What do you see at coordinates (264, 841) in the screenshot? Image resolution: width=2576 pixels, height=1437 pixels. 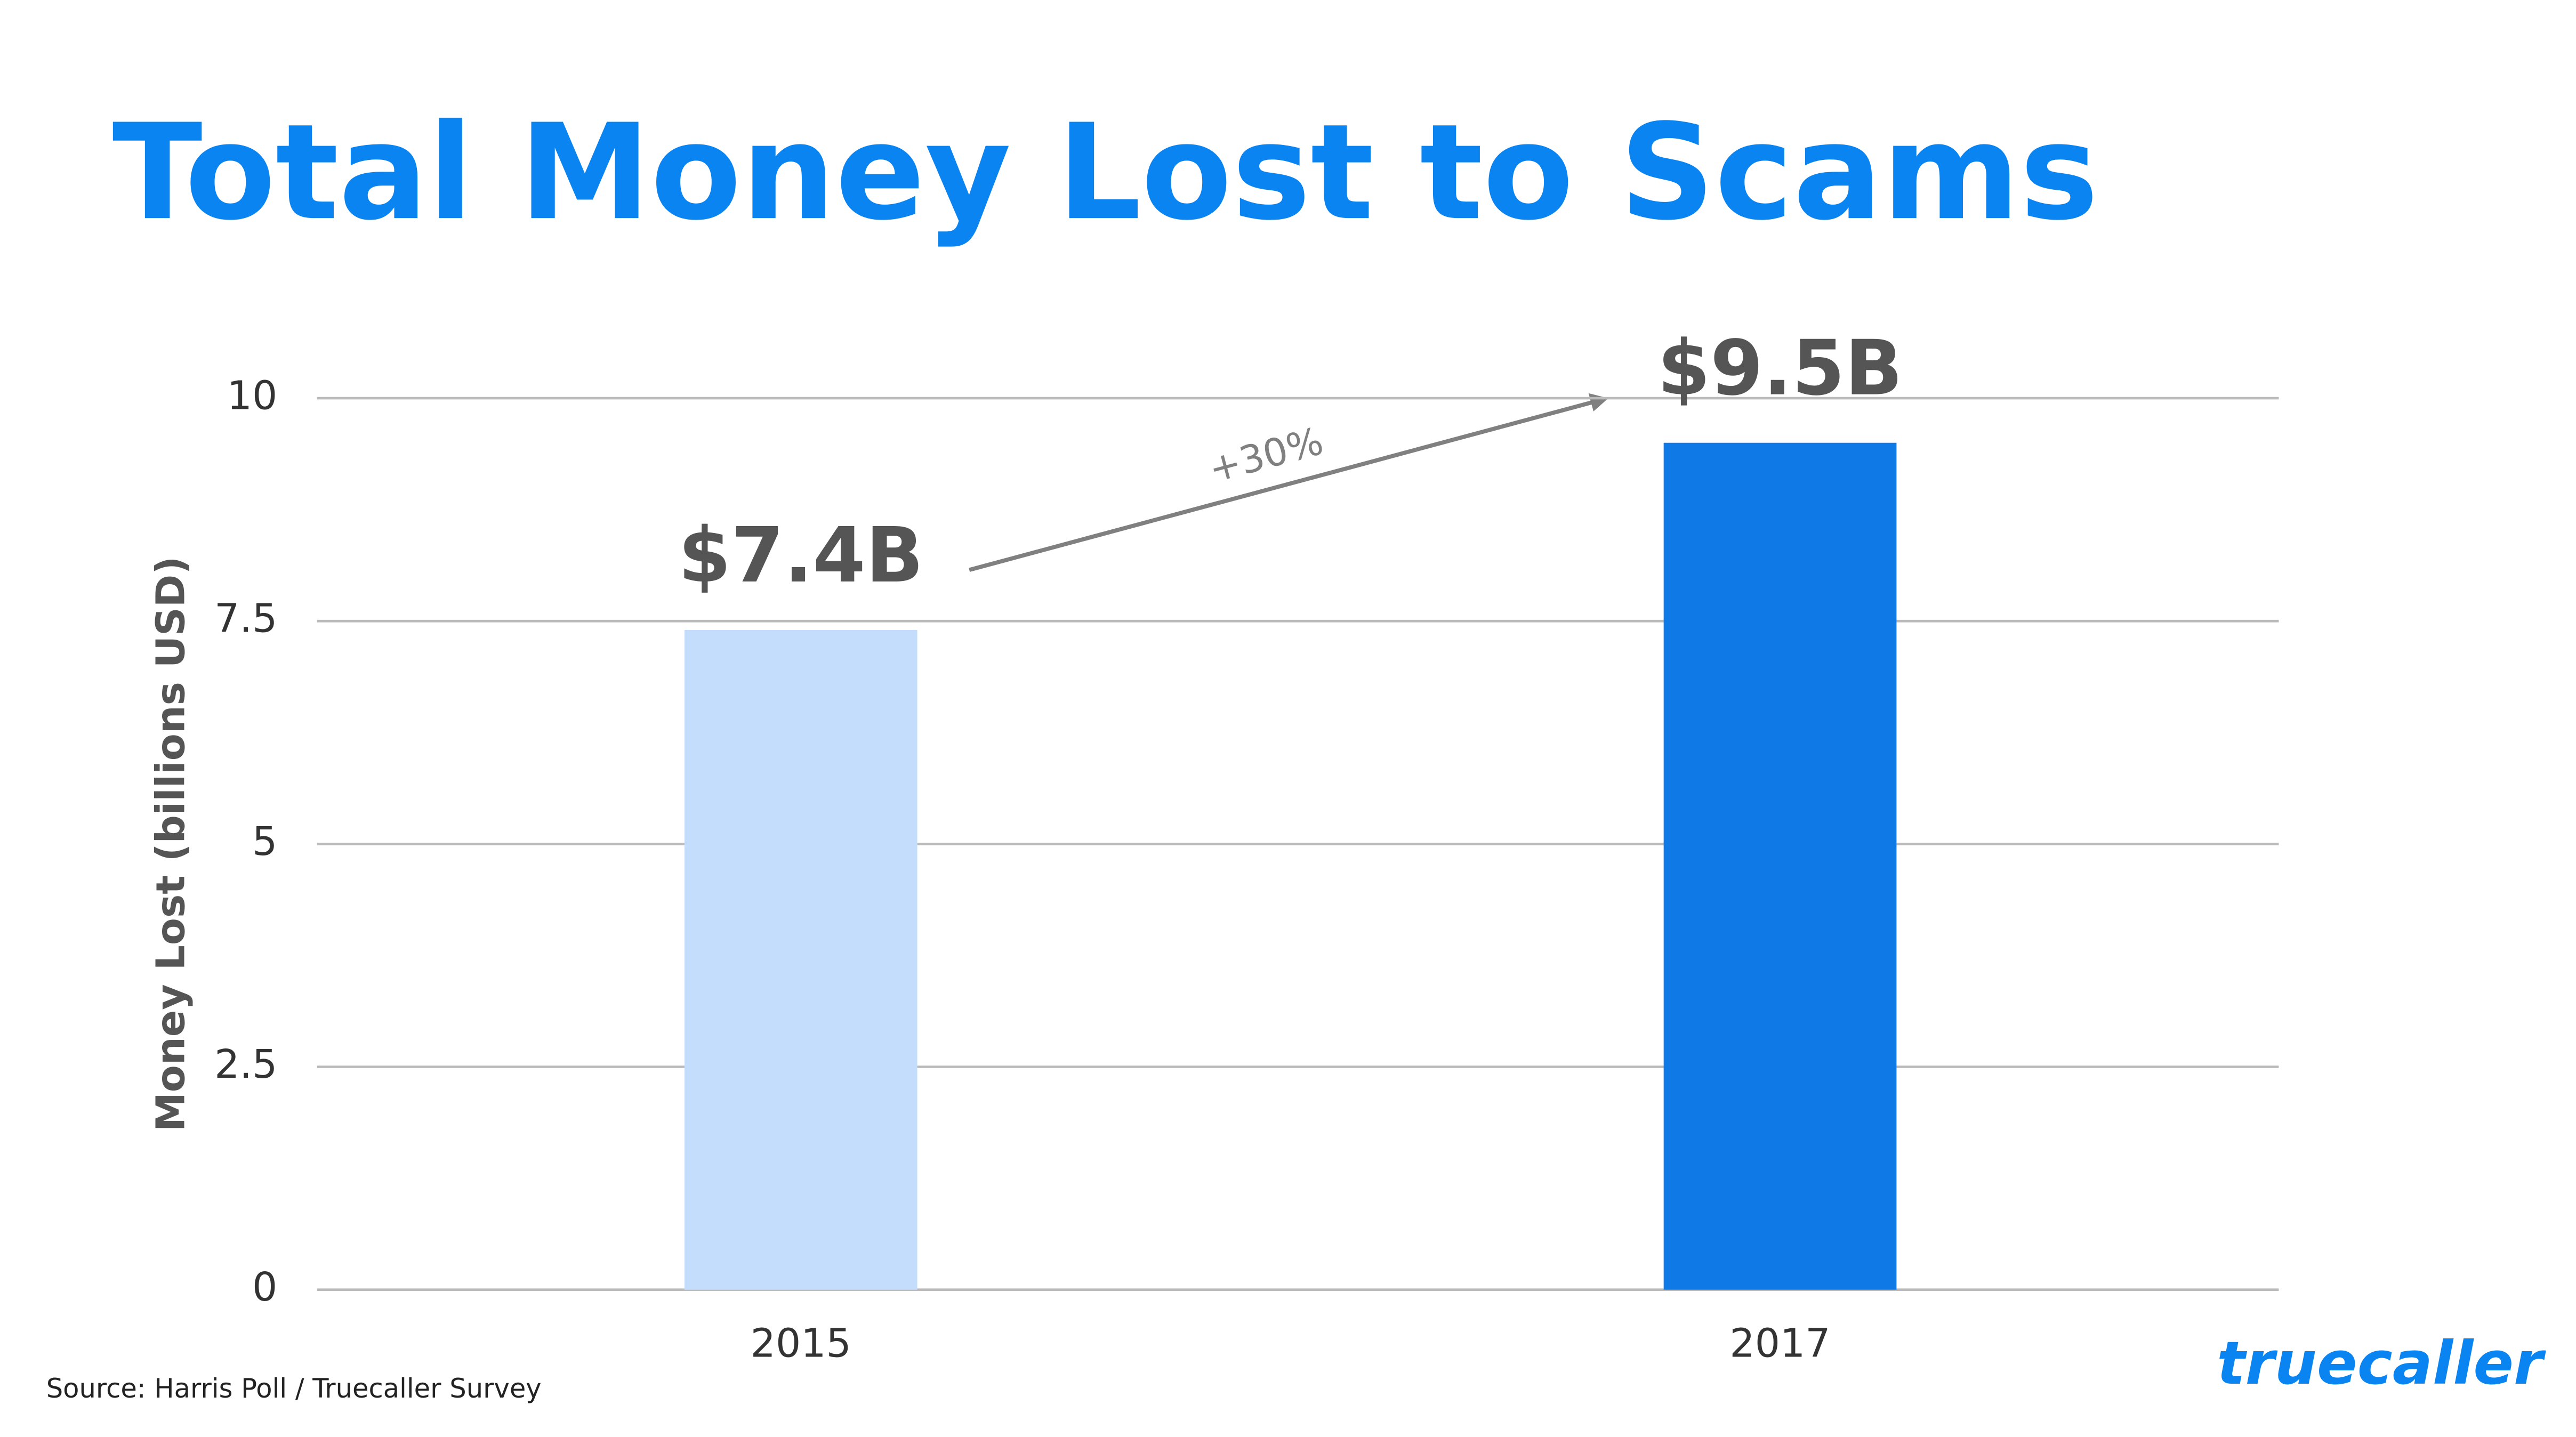 I see `y-tick-label: 5` at bounding box center [264, 841].